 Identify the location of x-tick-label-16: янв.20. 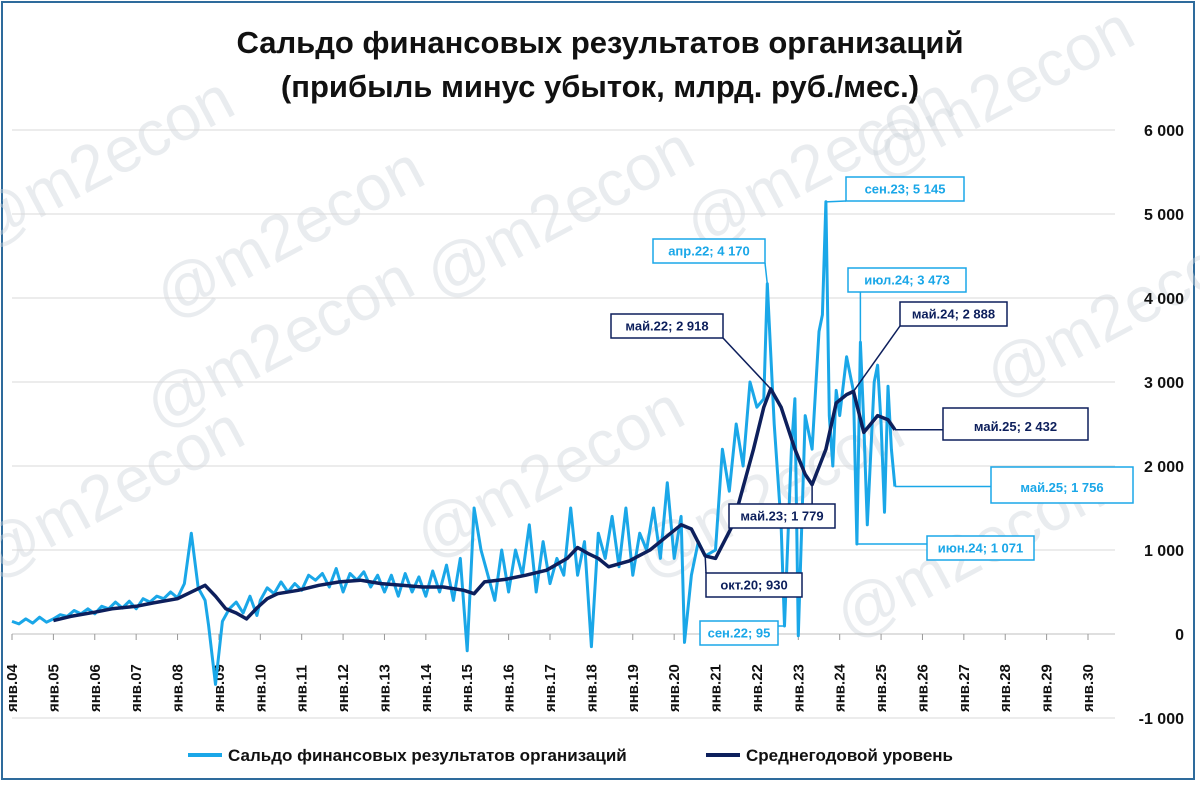
(674, 688).